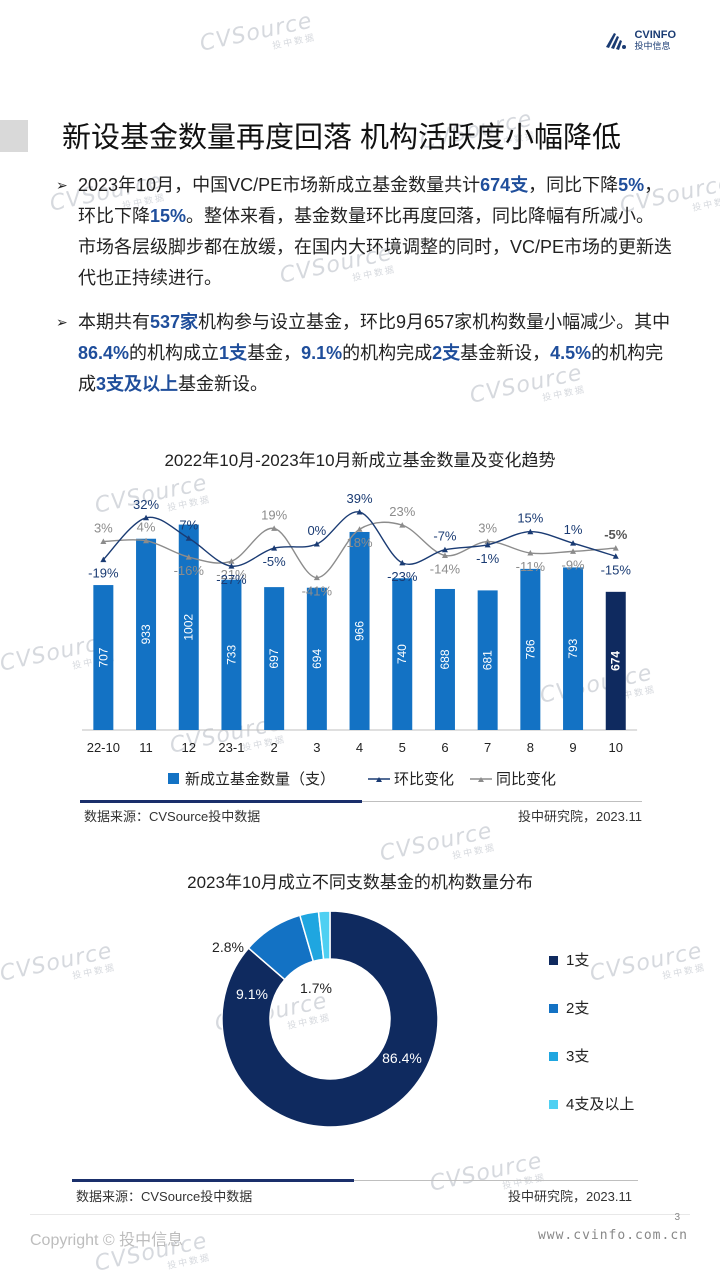 The image size is (720, 1287). I want to click on bar-value-label: 966, so click(360, 631).